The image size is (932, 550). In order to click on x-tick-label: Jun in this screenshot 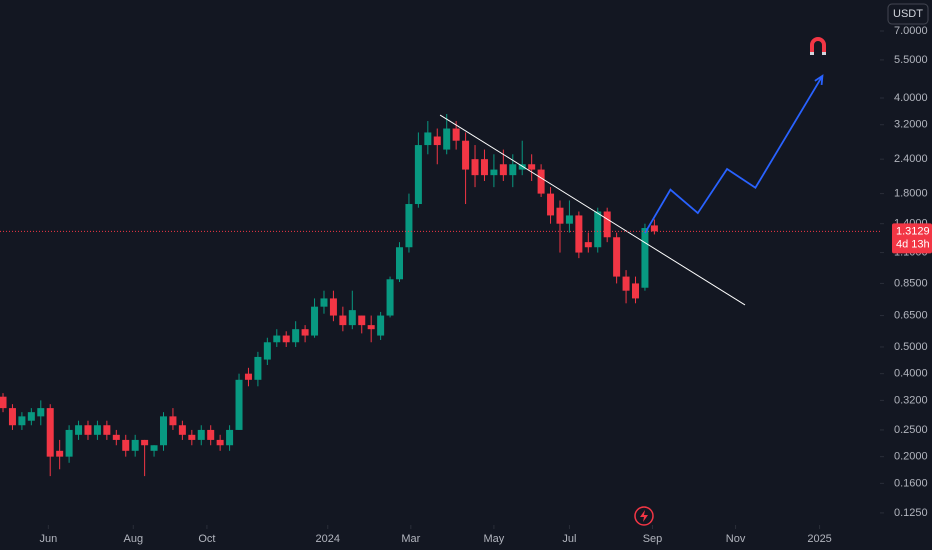, I will do `click(48, 539)`.